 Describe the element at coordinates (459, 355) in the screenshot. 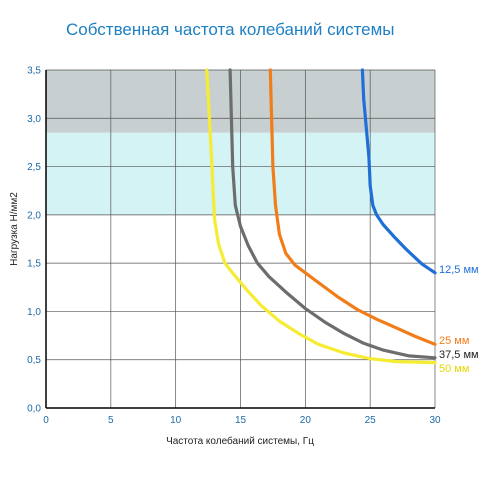

I see `series-name-label-2: 37,5 мм` at that location.